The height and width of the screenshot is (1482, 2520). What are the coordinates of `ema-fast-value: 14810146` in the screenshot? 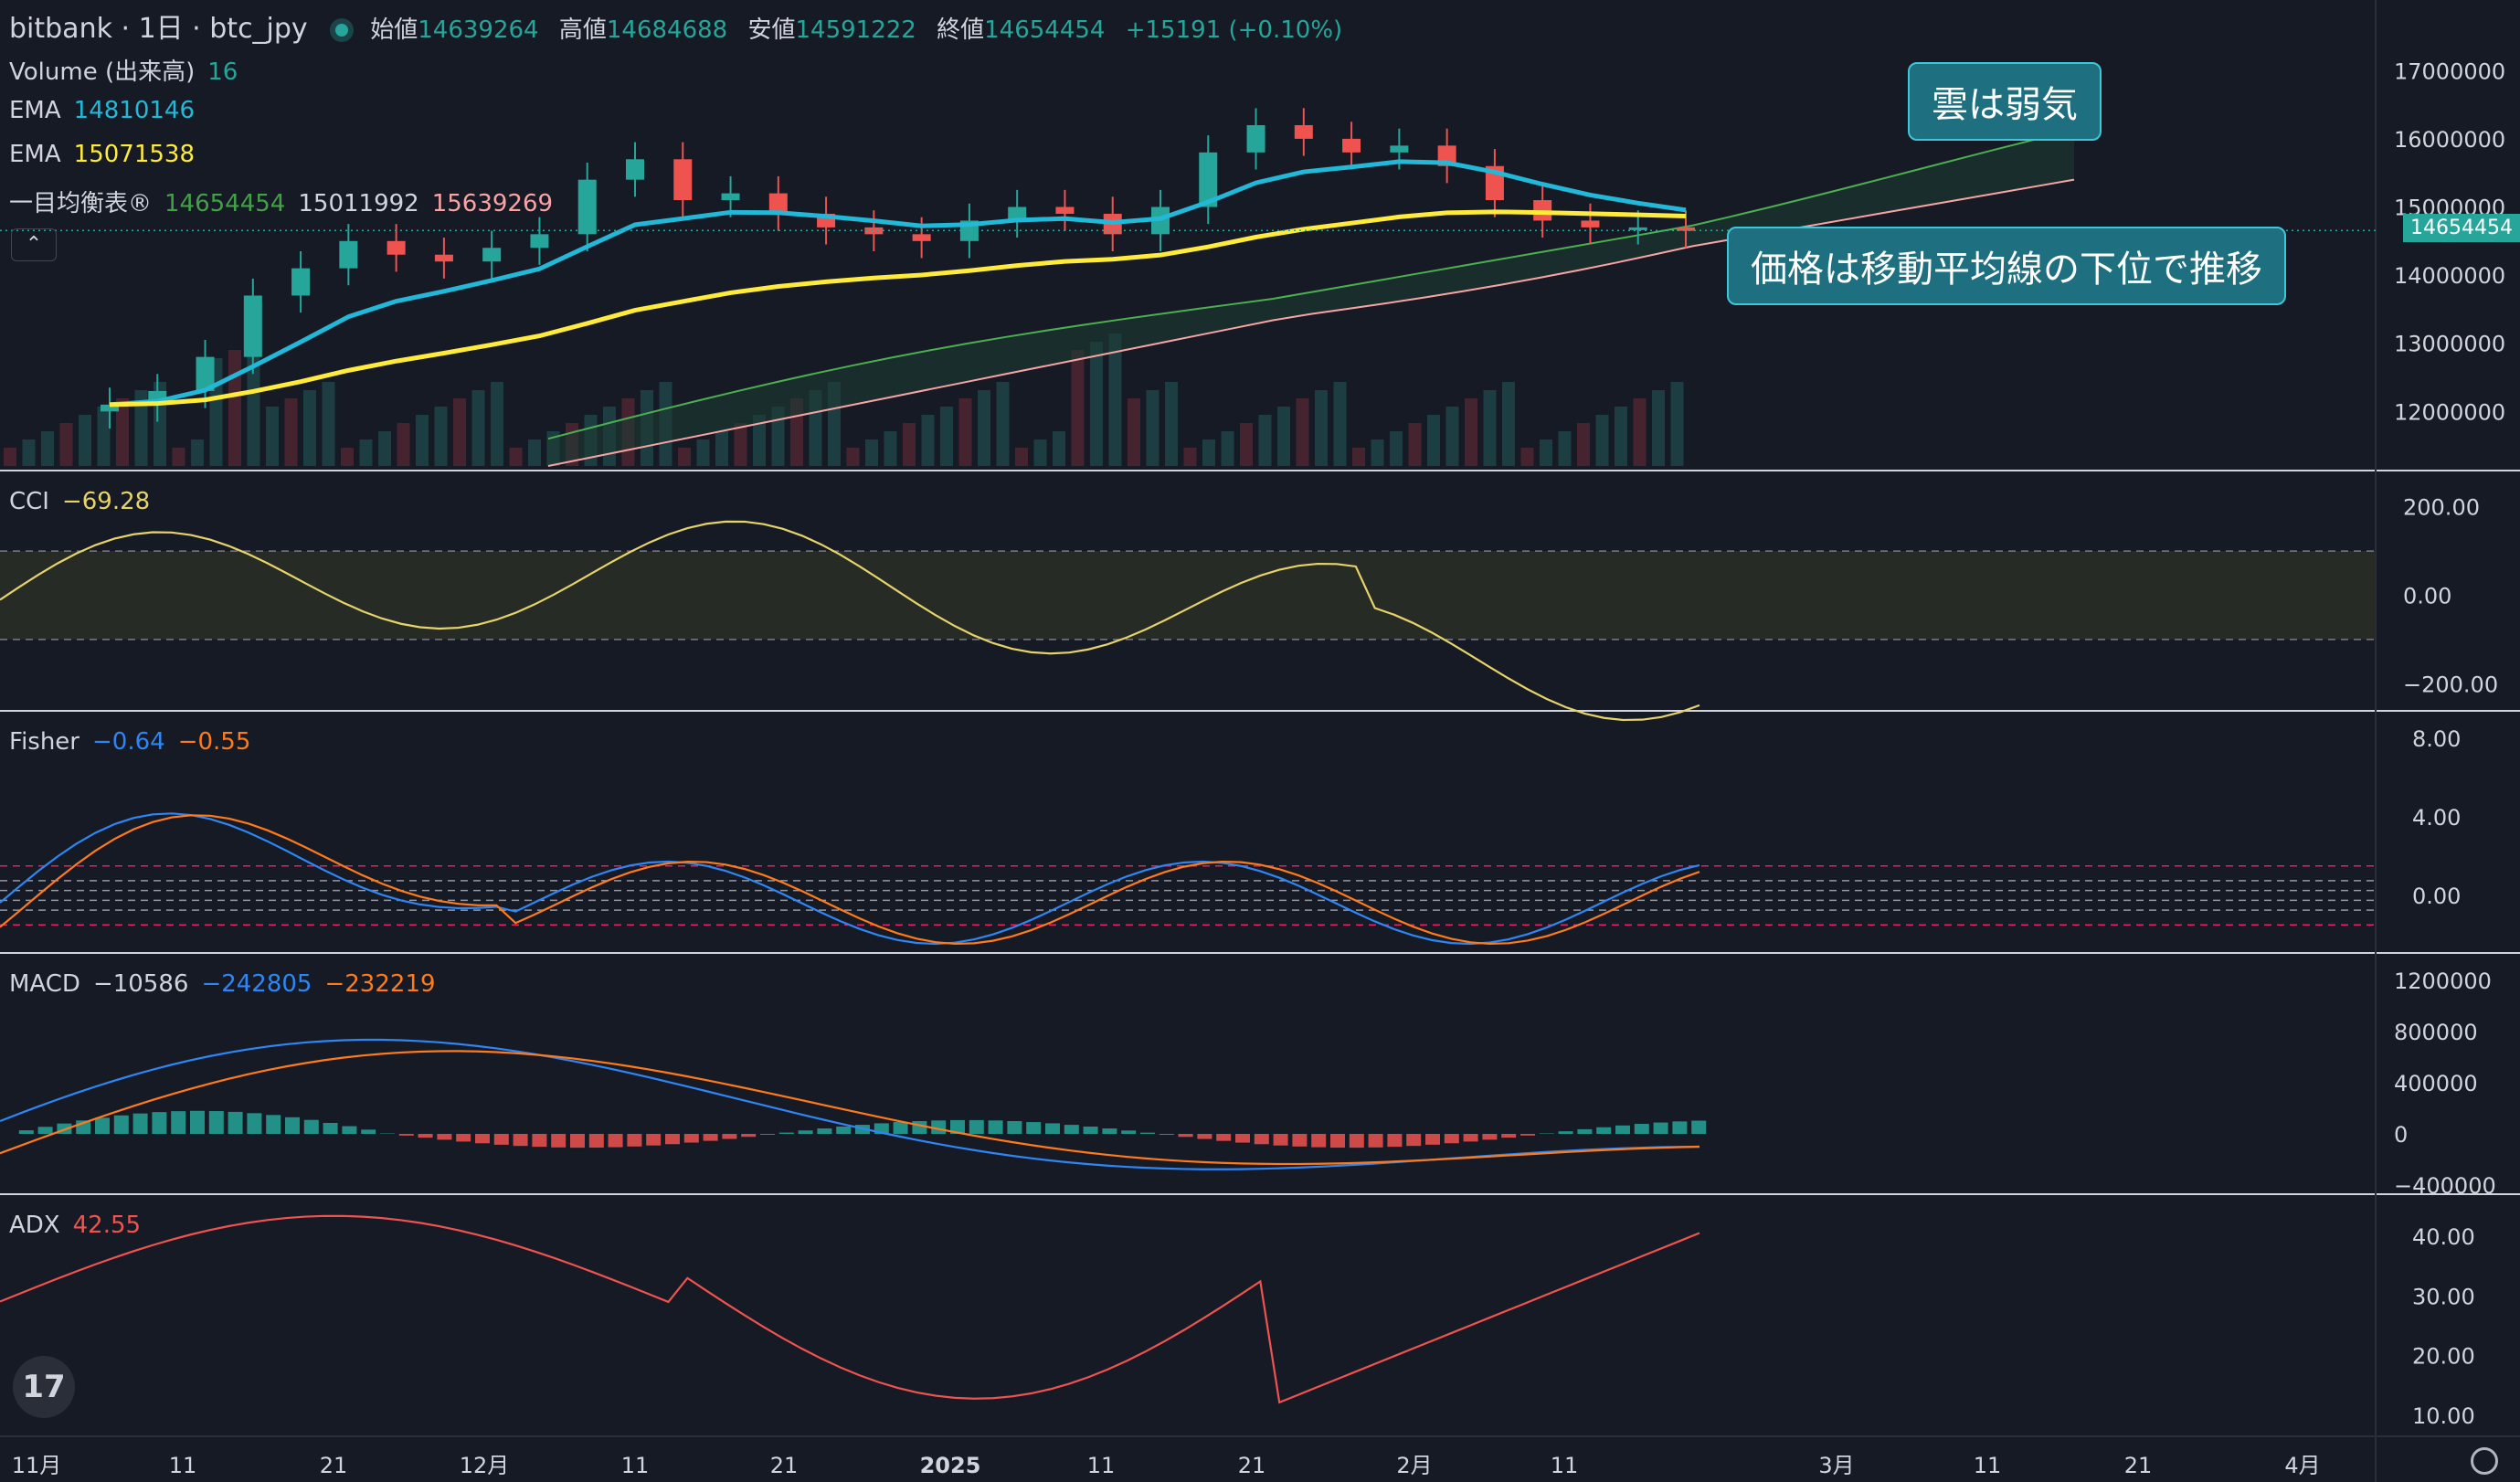 It's located at (134, 110).